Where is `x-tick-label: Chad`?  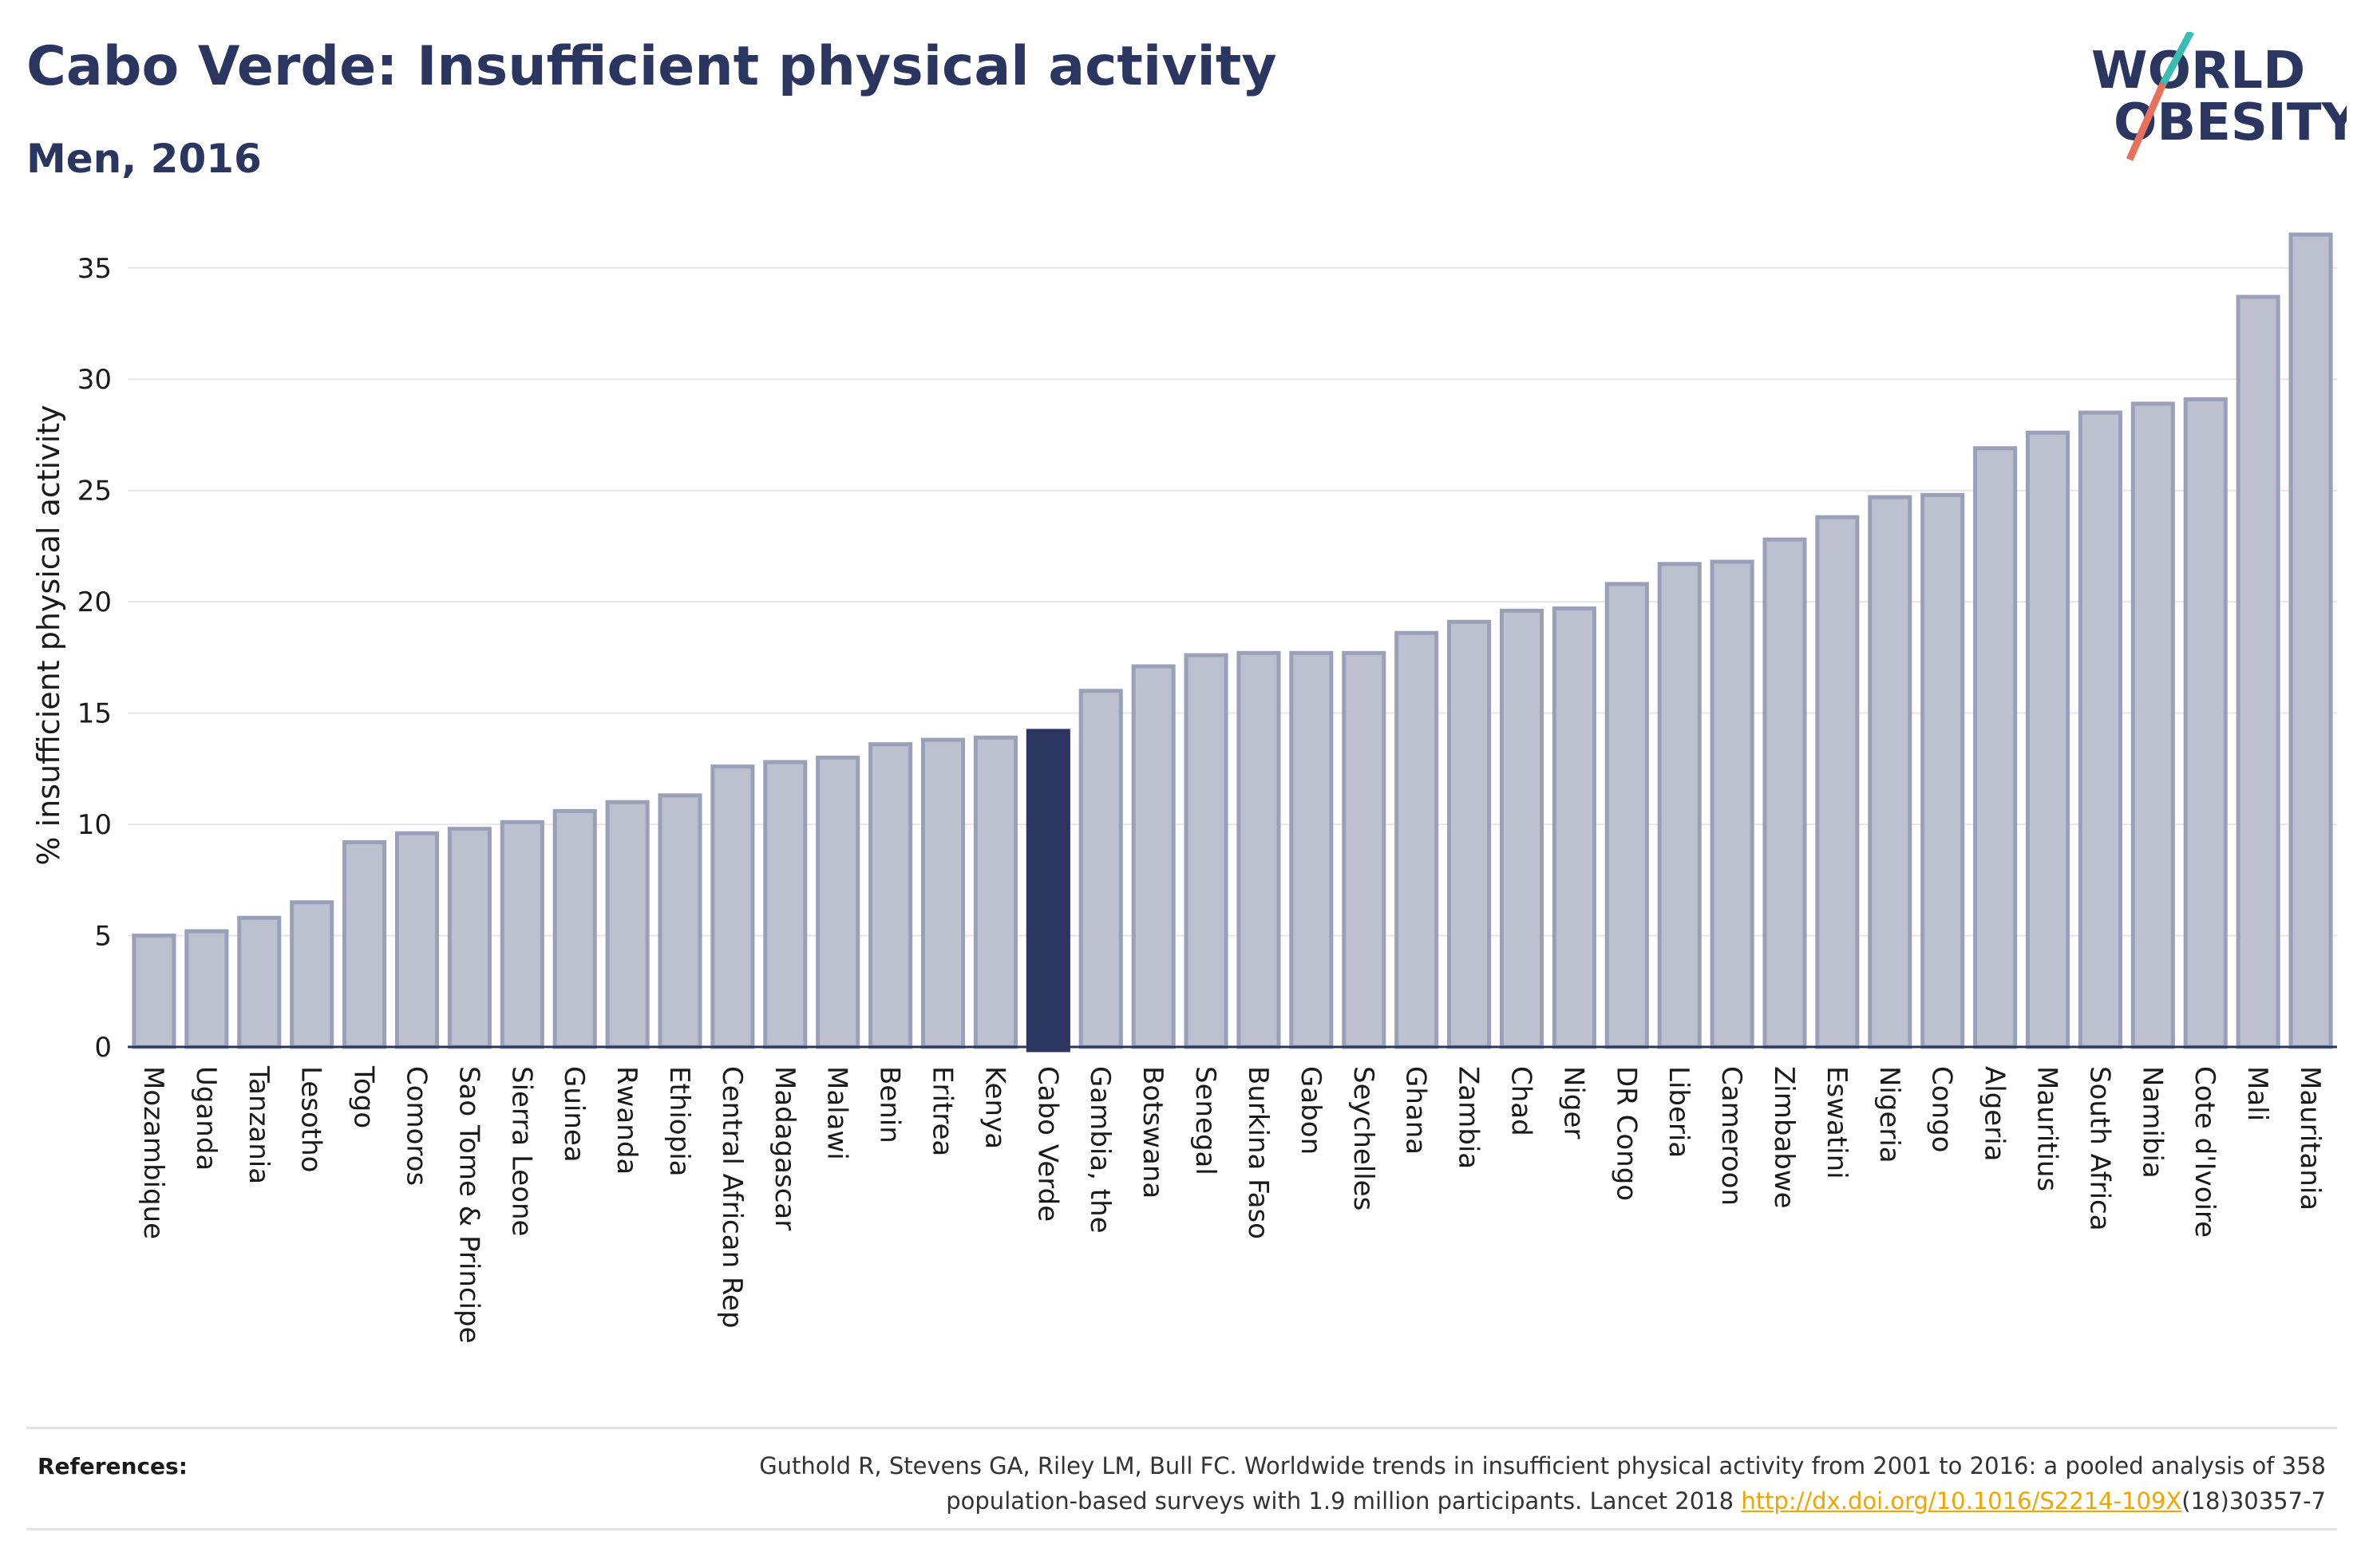
x-tick-label: Chad is located at coordinates (1520, 1101).